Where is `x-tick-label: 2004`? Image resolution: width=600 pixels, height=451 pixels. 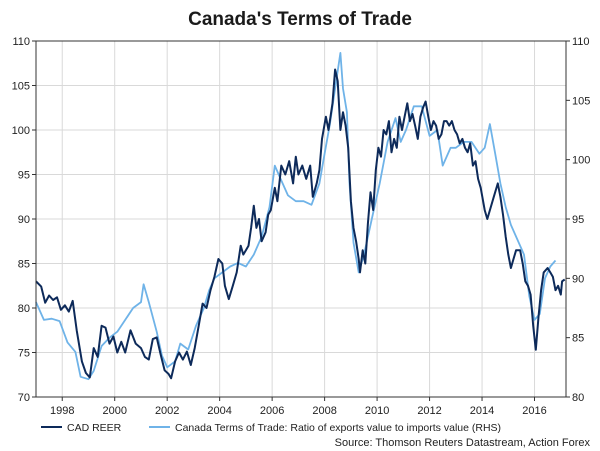 x-tick-label: 2004 is located at coordinates (219, 411).